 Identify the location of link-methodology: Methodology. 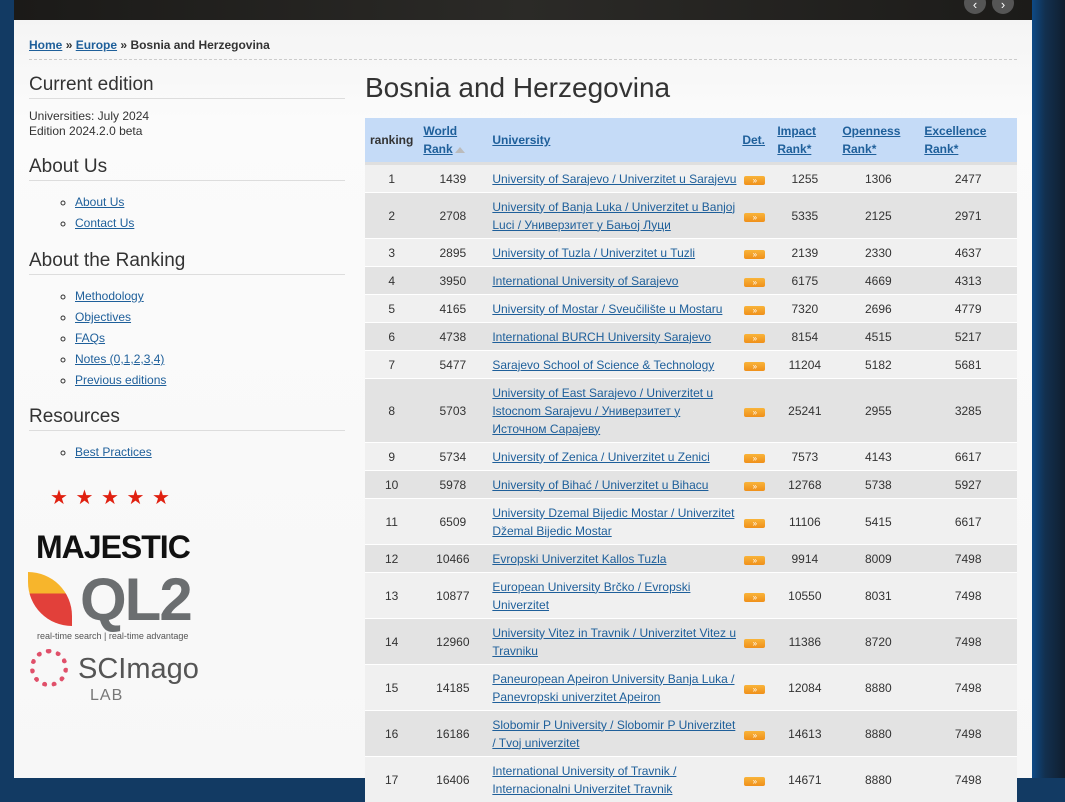
(109, 296).